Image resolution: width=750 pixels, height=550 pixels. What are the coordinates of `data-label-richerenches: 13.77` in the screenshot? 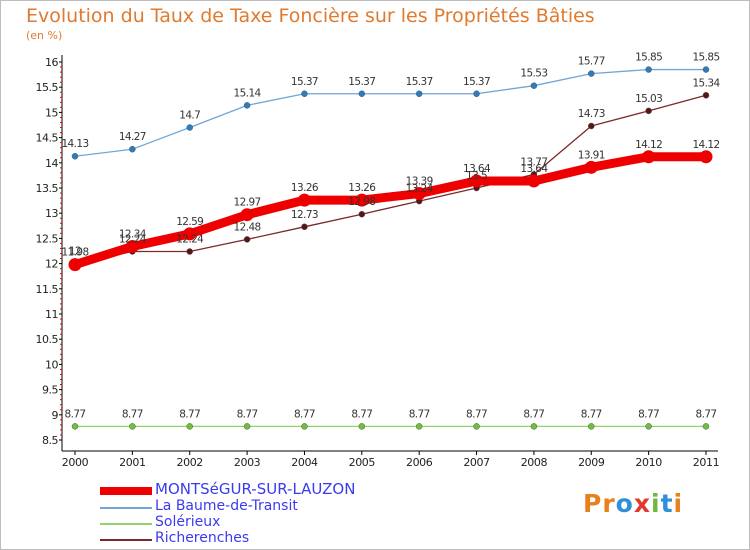 It's located at (533, 162).